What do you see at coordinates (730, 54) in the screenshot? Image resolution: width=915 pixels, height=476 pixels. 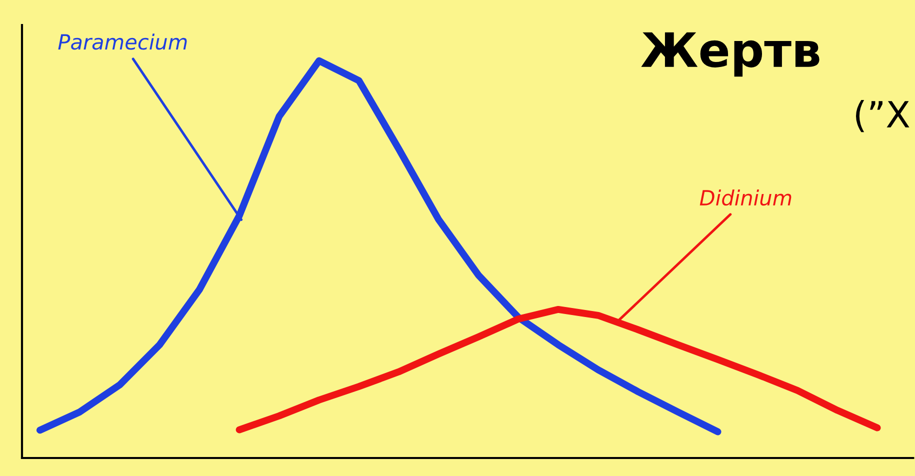 I see `chart-title: Жертв` at bounding box center [730, 54].